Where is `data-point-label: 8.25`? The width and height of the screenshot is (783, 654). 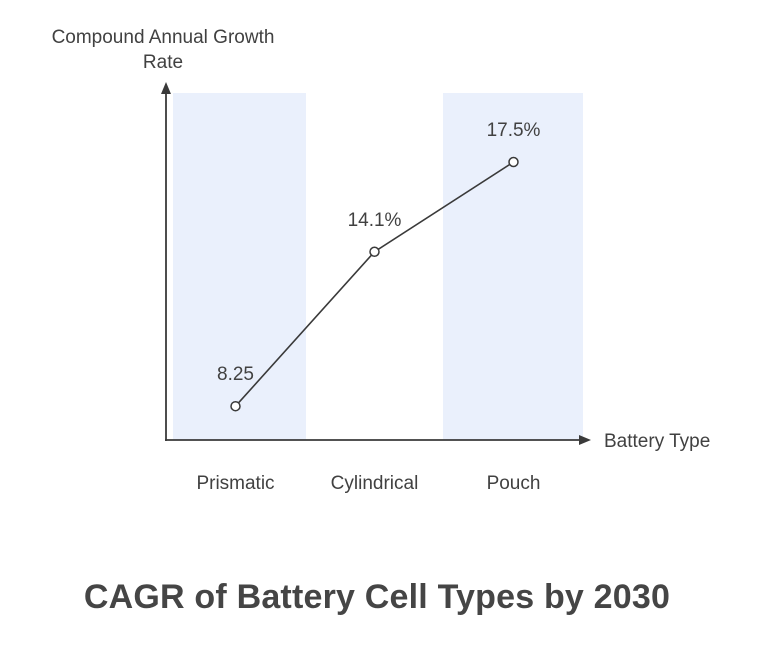
data-point-label: 8.25 is located at coordinates (235, 375).